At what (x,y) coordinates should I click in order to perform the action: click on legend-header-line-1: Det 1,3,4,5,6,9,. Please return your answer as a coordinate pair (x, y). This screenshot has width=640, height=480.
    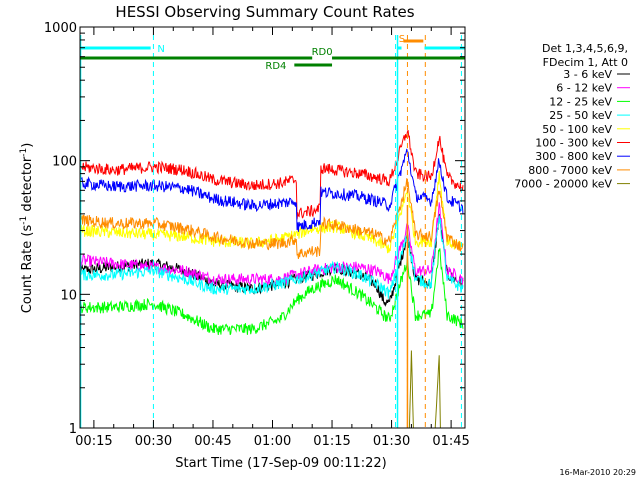
    Looking at the image, I should click on (585, 48).